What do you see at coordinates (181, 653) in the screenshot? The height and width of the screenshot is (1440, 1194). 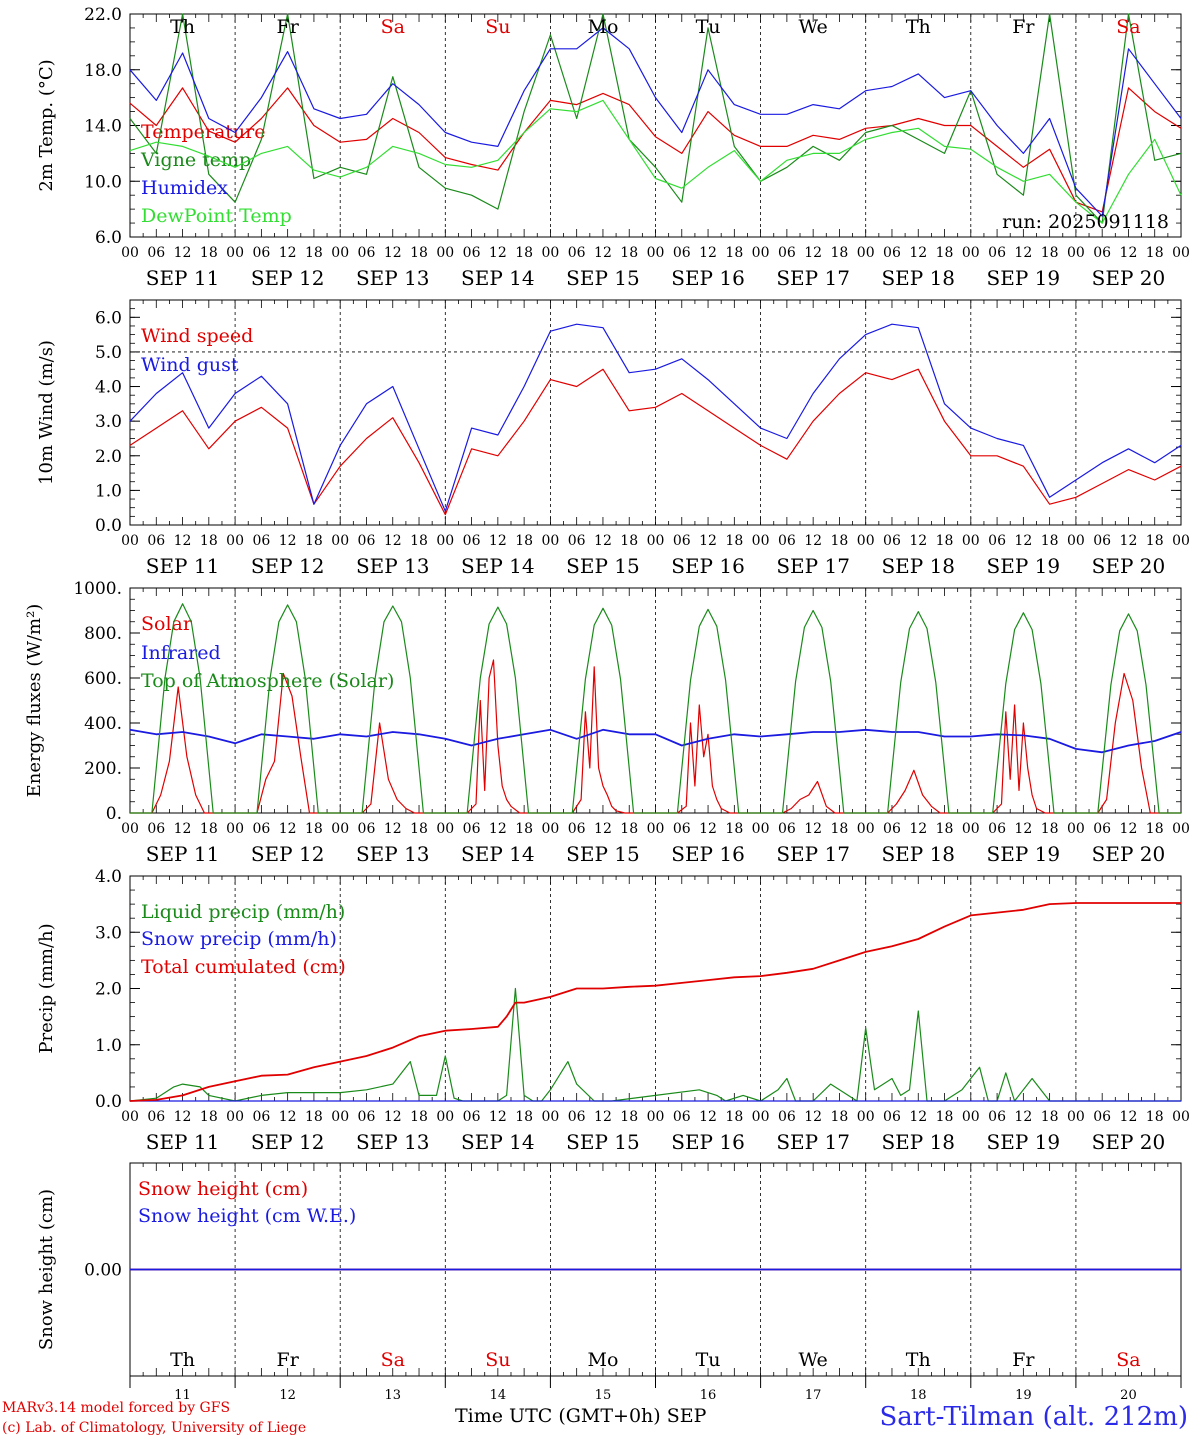 I see `legend-entry: Infrared` at bounding box center [181, 653].